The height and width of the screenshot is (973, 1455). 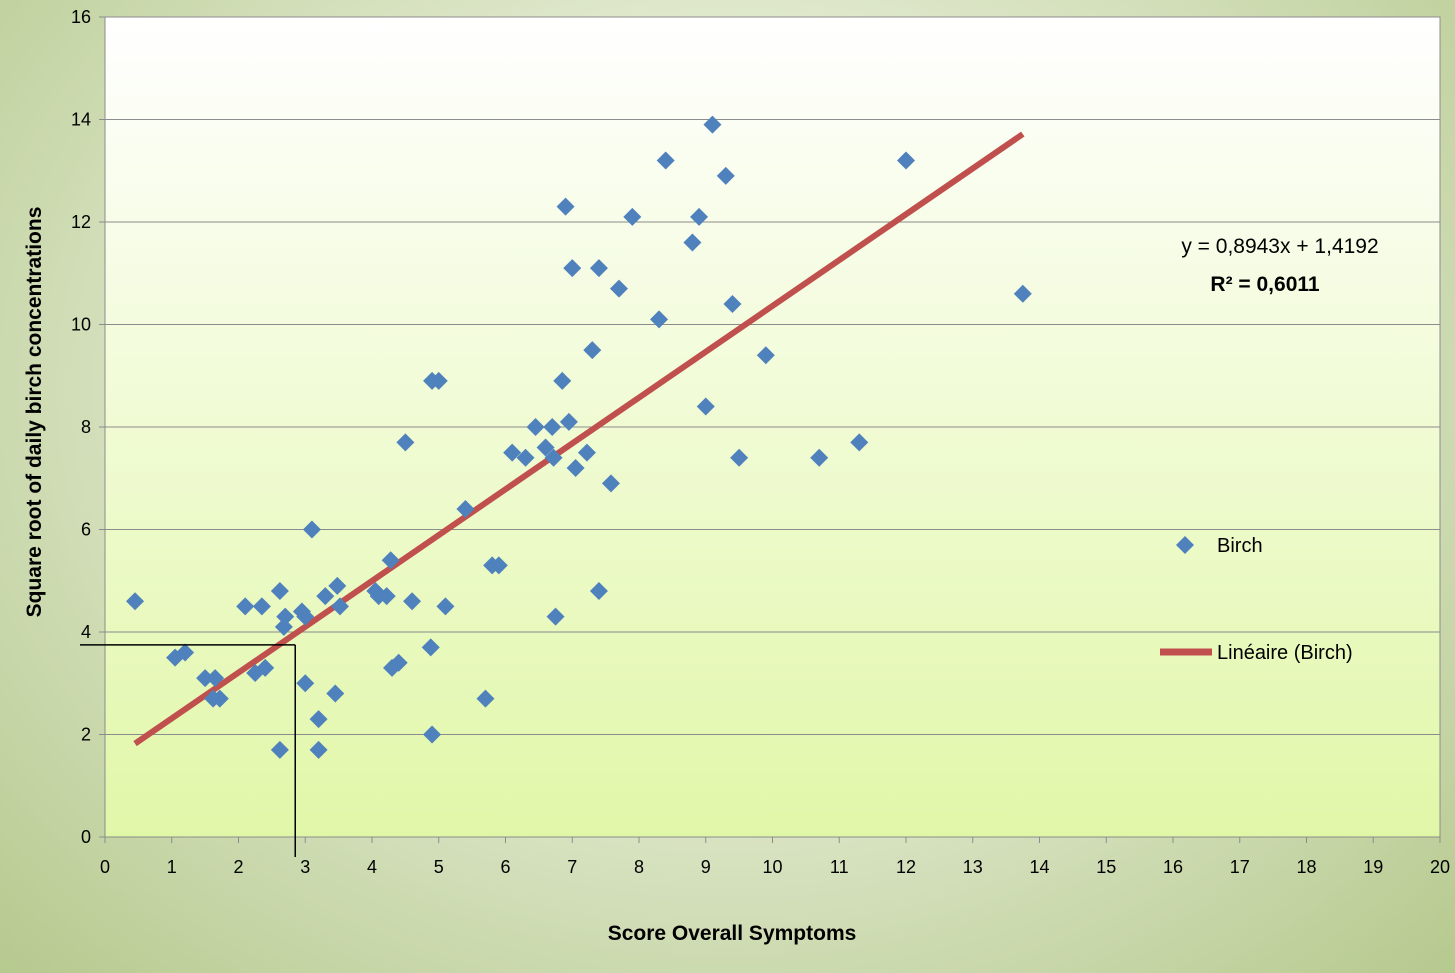 I want to click on x-tick-label: 6, so click(x=505, y=867).